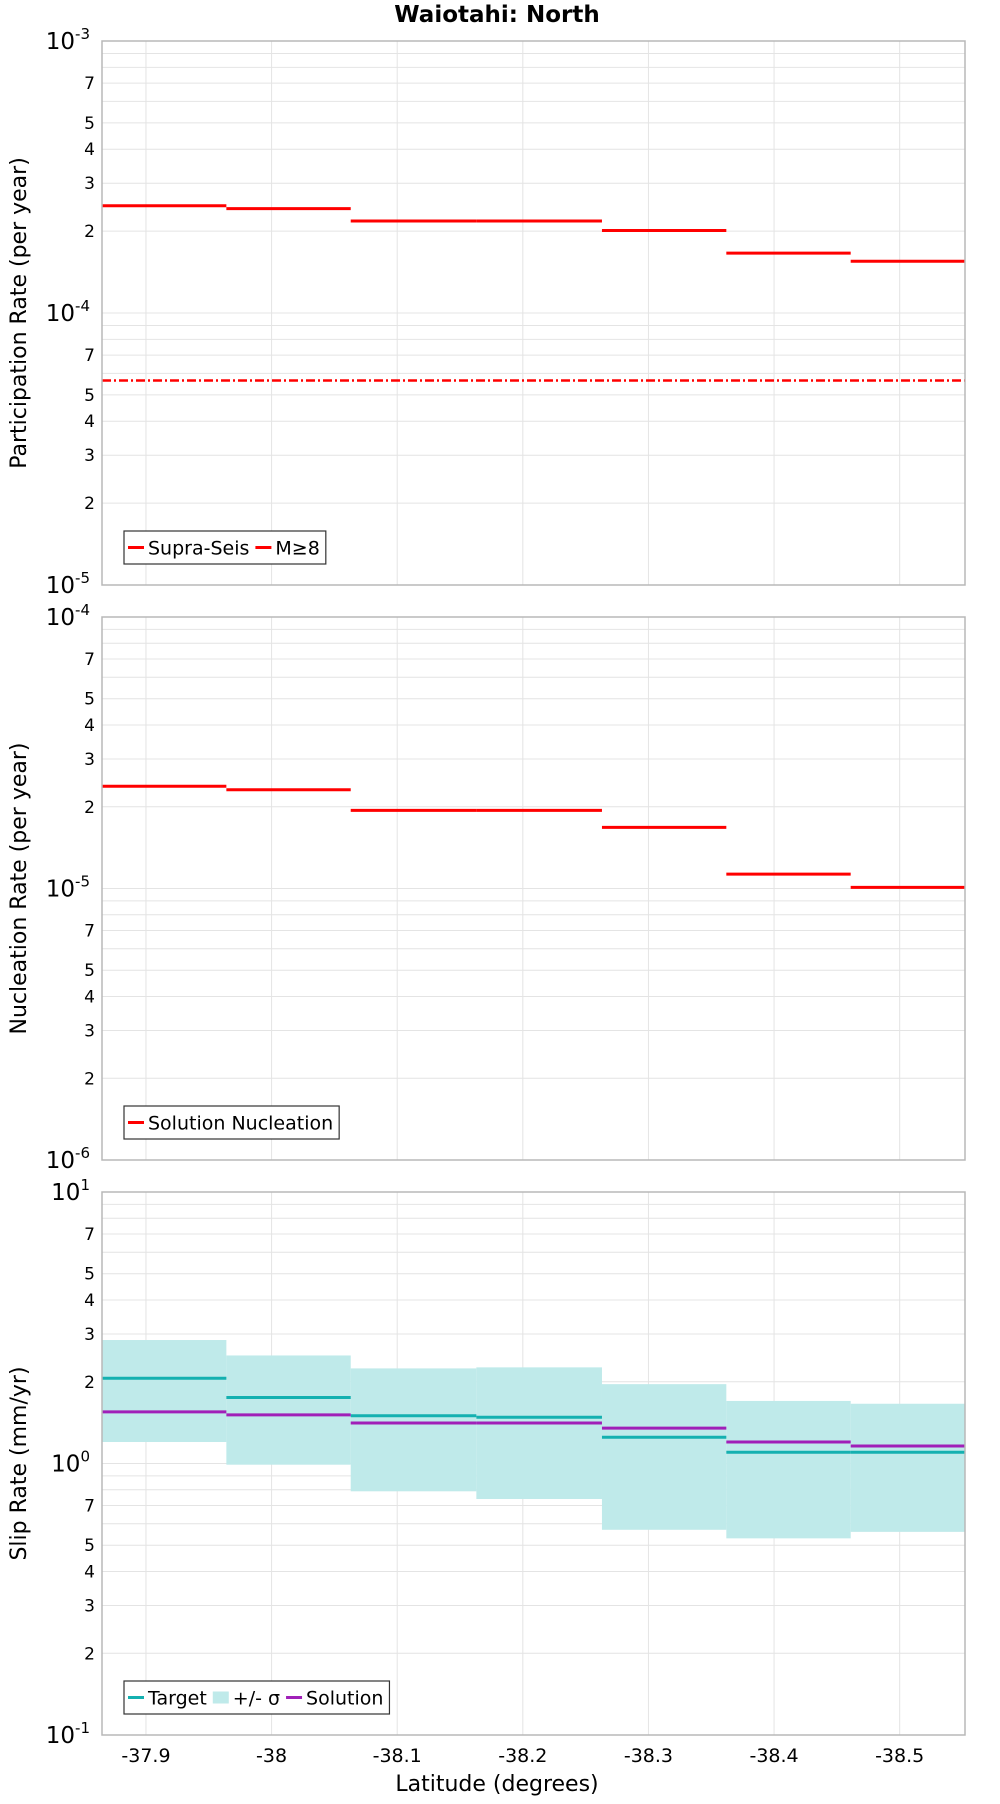  I want to click on x-axis-label: Latitude (degrees), so click(496, 1784).